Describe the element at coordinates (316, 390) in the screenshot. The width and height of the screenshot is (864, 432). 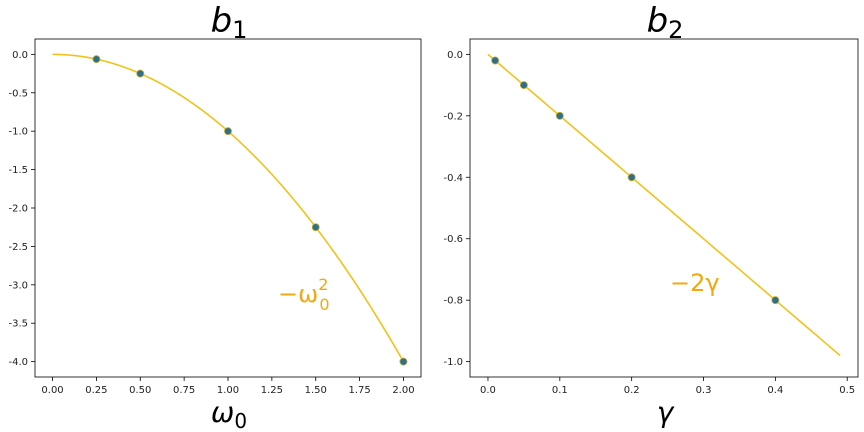
I see `left-xtick-label: 1.50` at that location.